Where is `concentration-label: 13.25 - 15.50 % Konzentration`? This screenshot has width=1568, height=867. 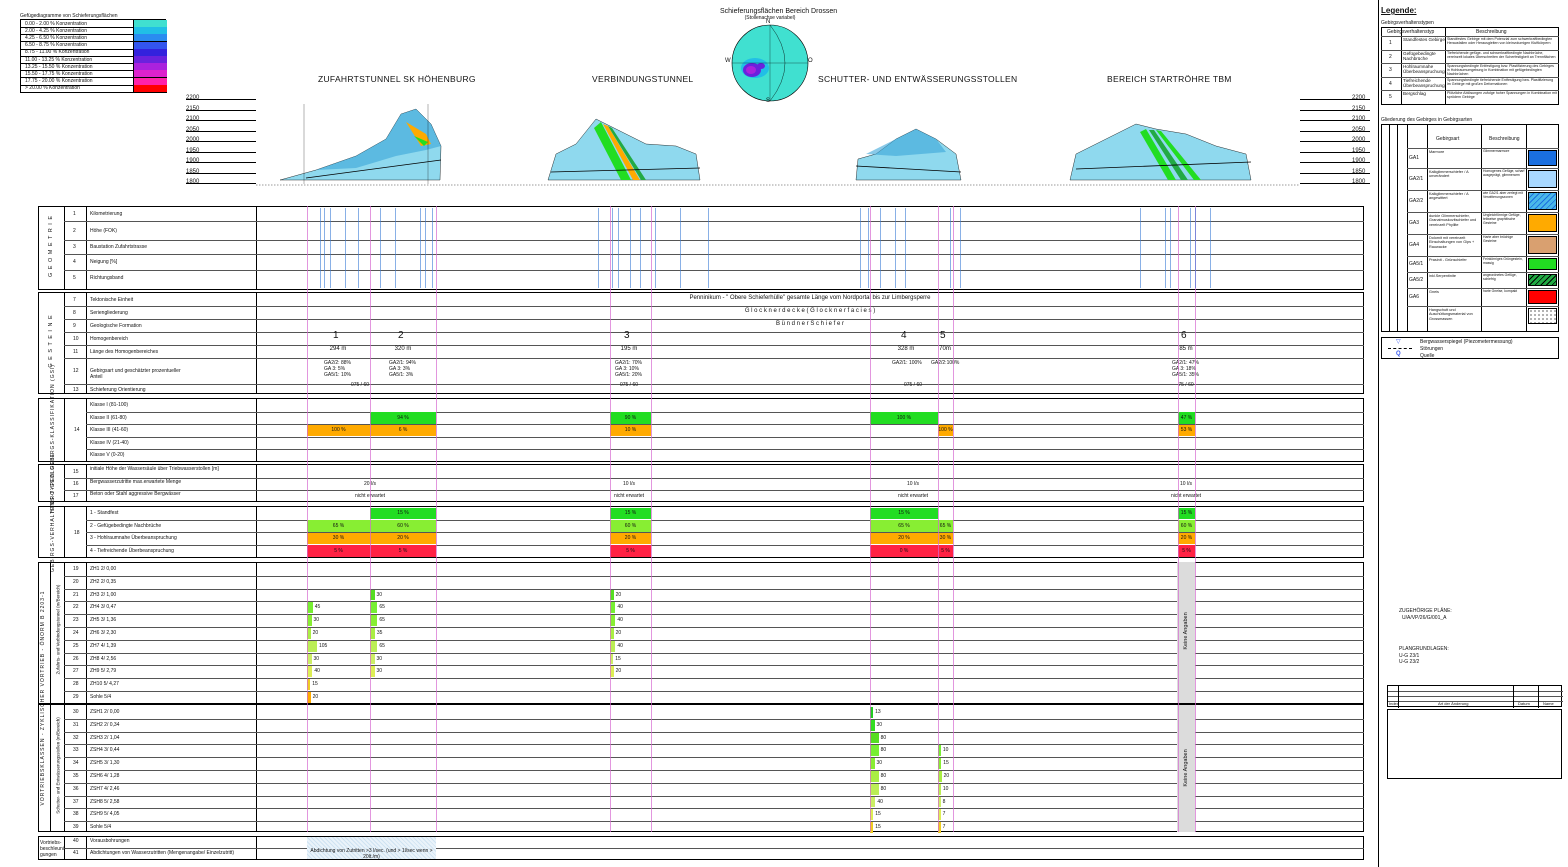
concentration-label: 13.25 - 15.50 % Konzentration is located at coordinates (59, 66).